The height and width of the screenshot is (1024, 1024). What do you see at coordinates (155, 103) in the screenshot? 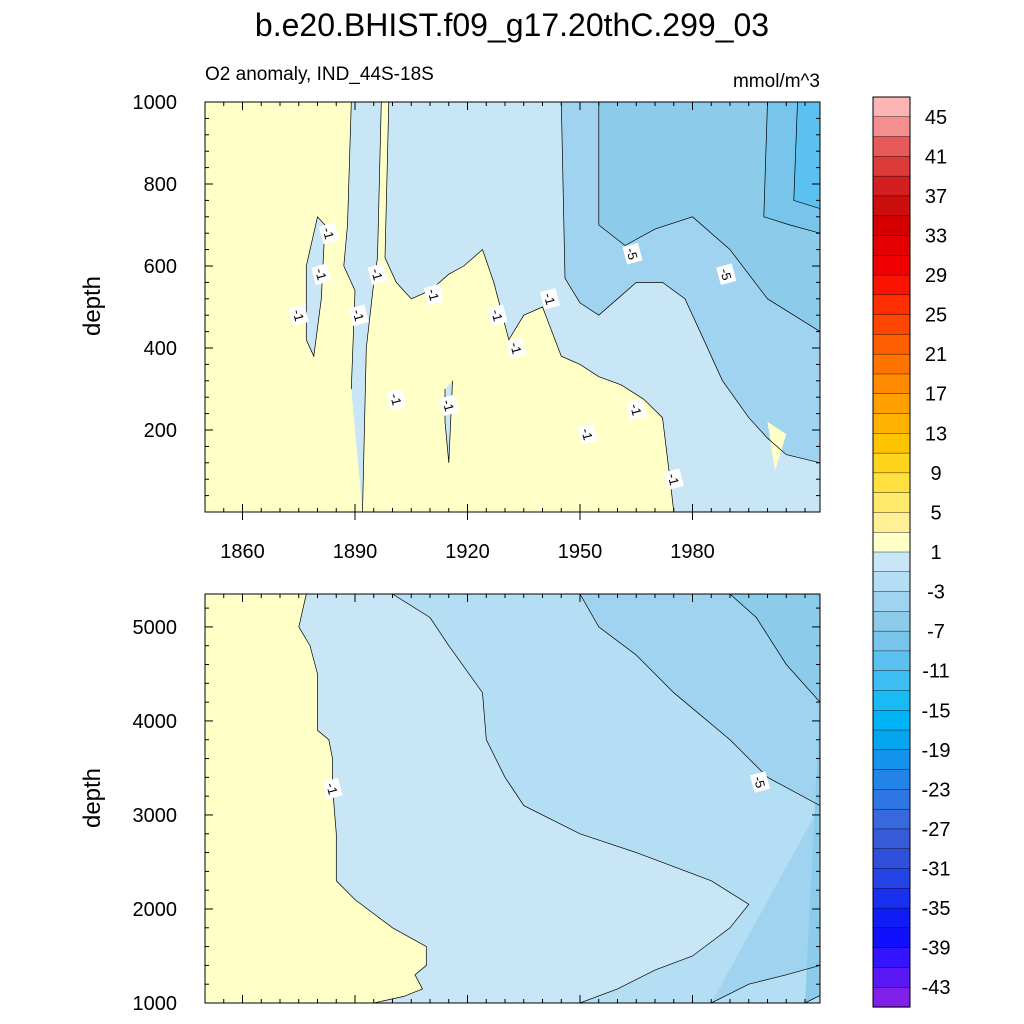
I see `top-ytick-label: 1000` at bounding box center [155, 103].